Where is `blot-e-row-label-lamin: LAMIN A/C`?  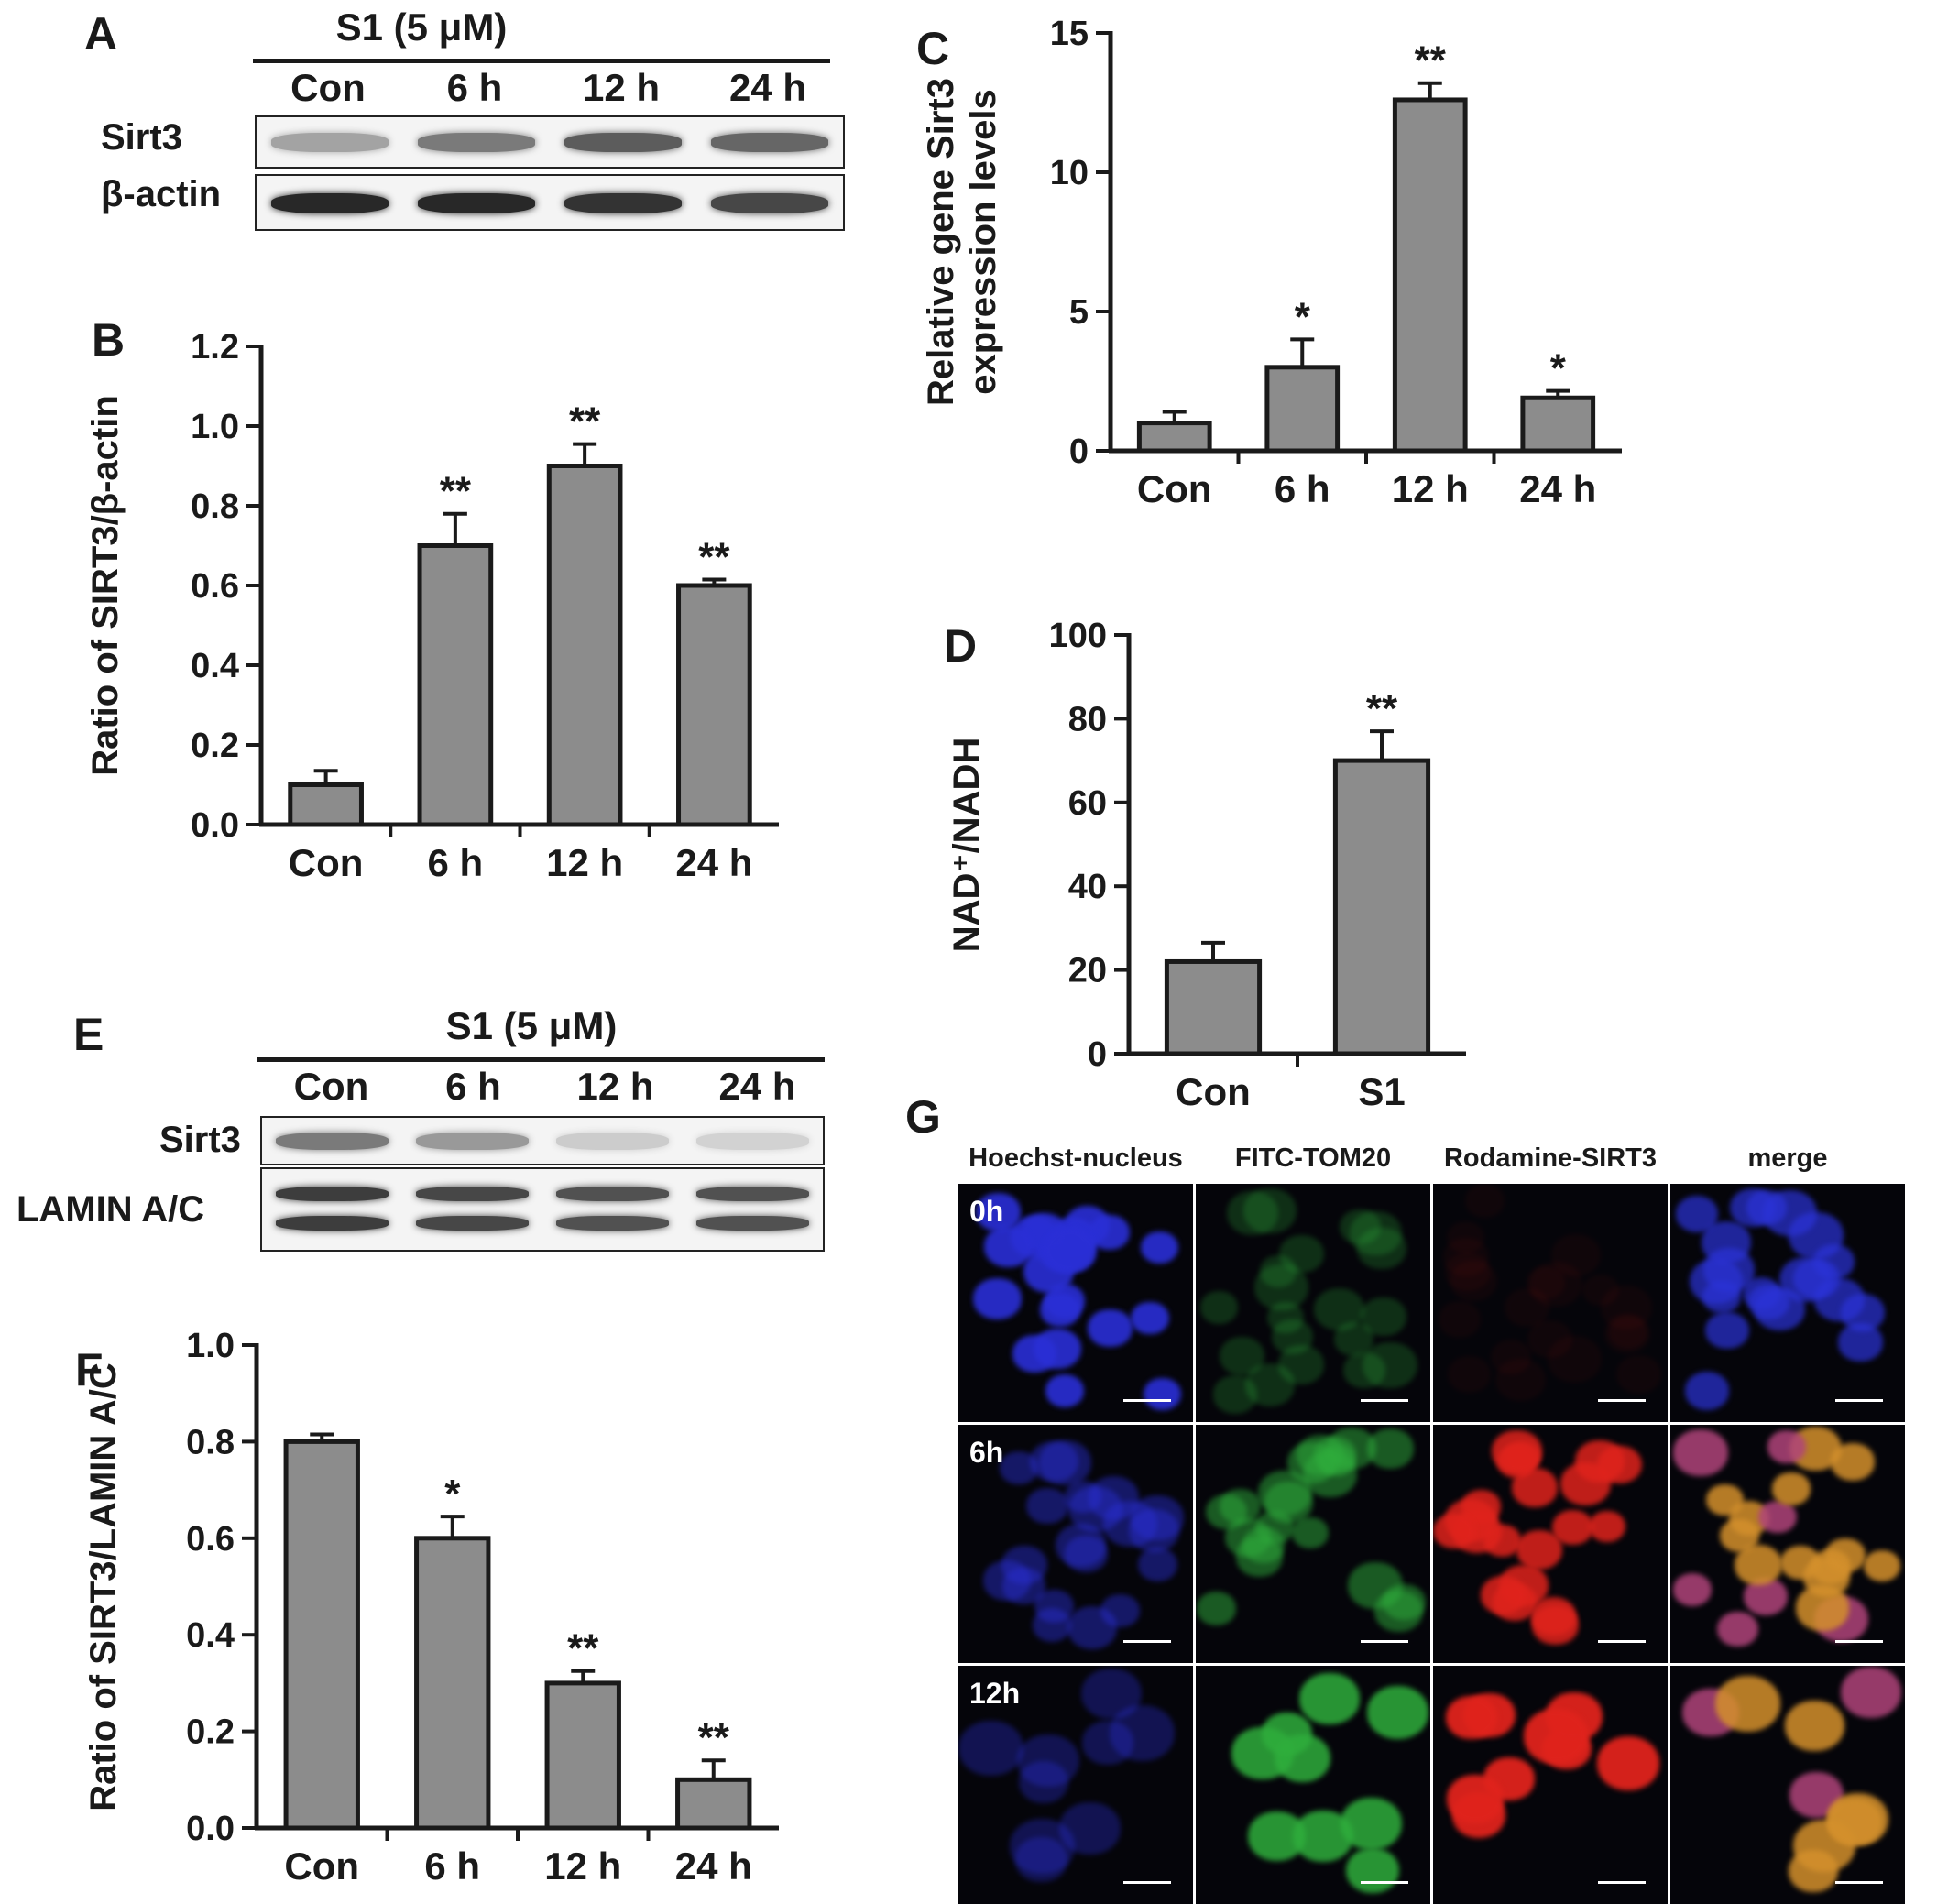 blot-e-row-label-lamin: LAMIN A/C is located at coordinates (111, 1209).